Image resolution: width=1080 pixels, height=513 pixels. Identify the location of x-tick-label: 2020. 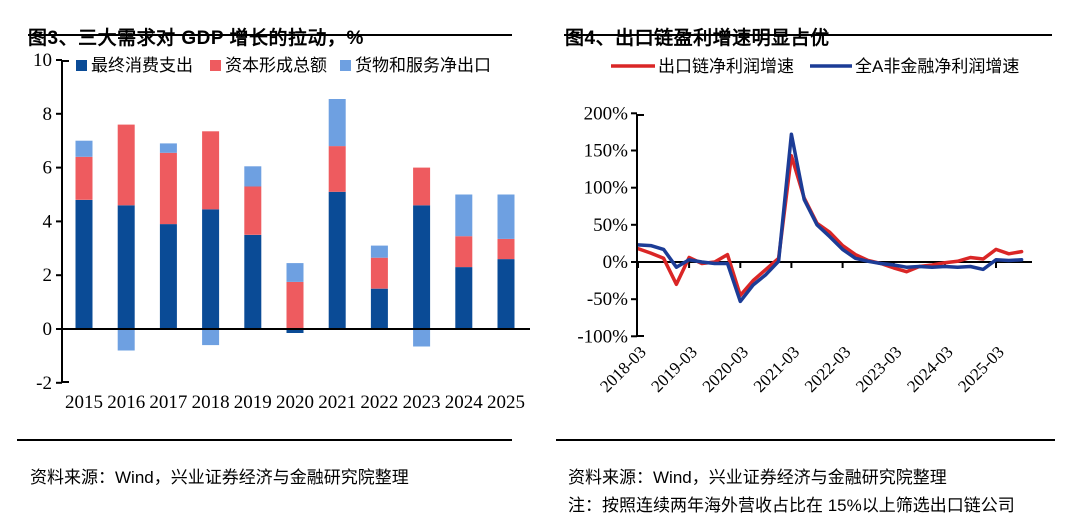
(295, 402).